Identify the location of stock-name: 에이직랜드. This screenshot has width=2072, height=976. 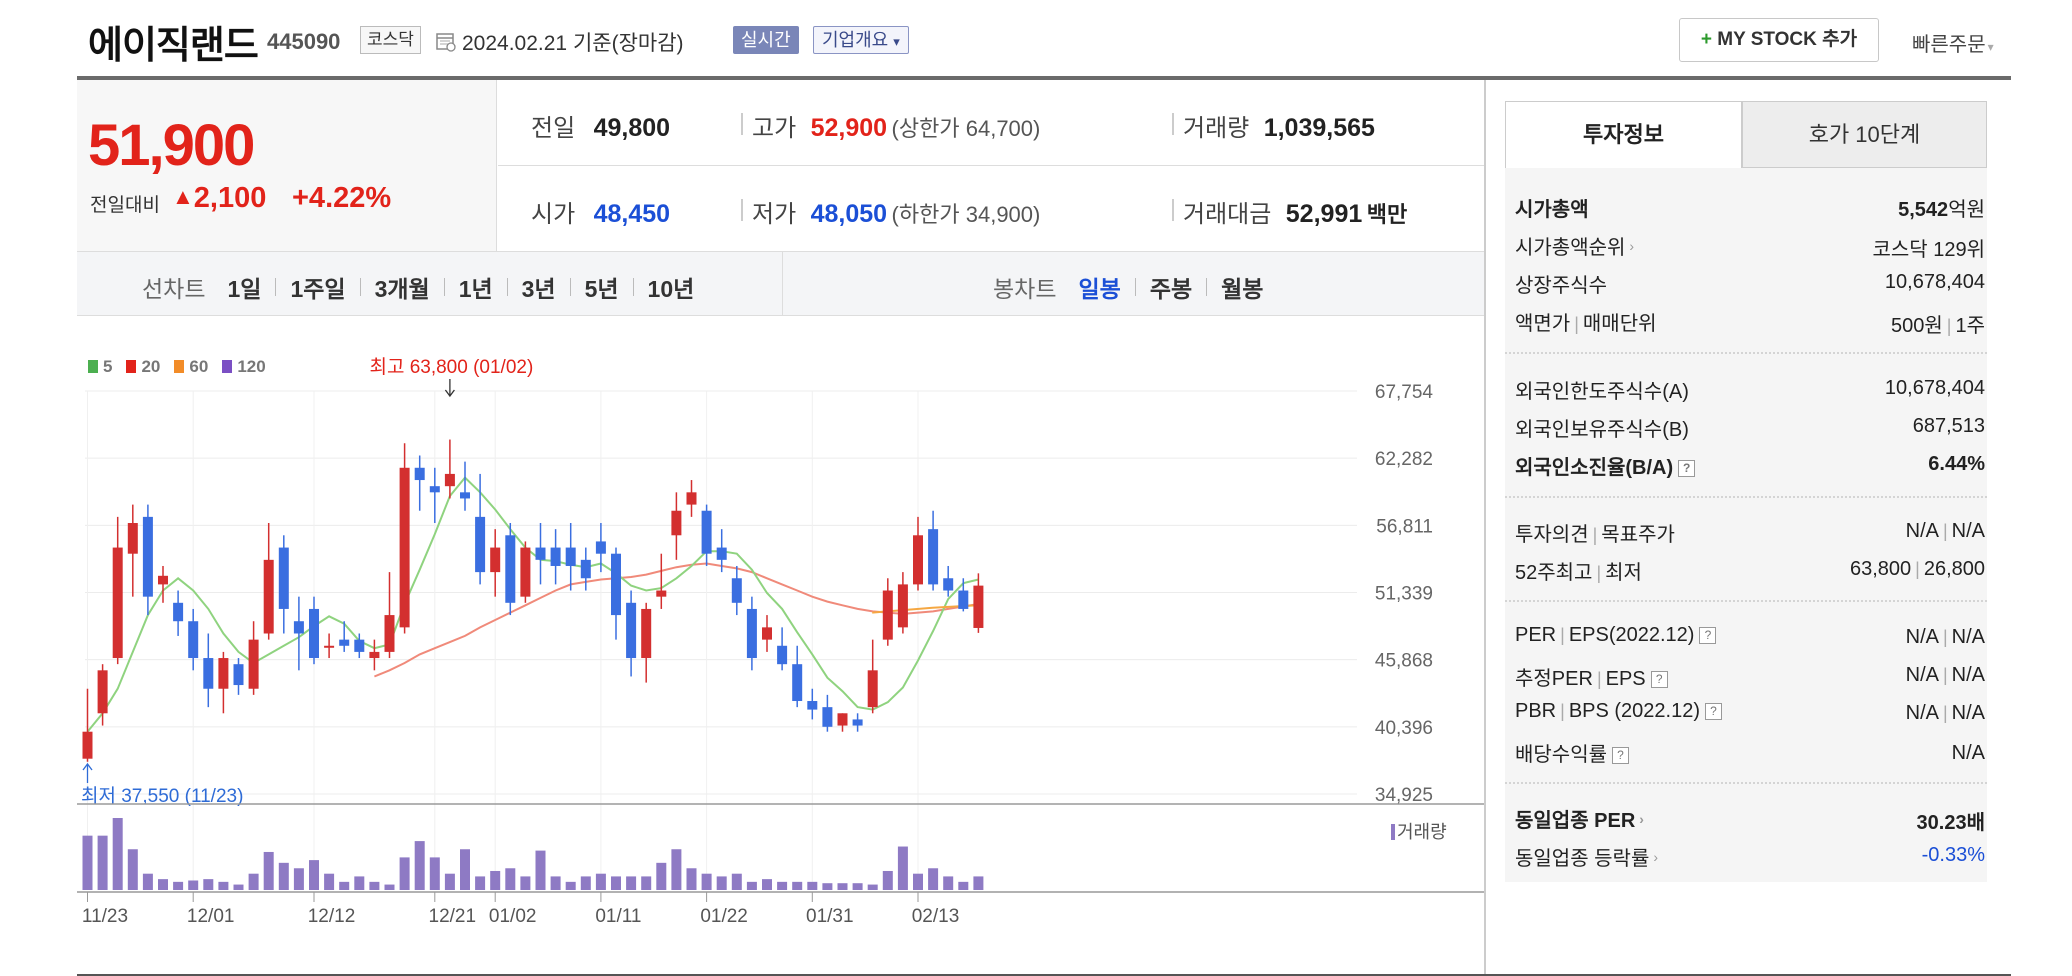
(173, 46).